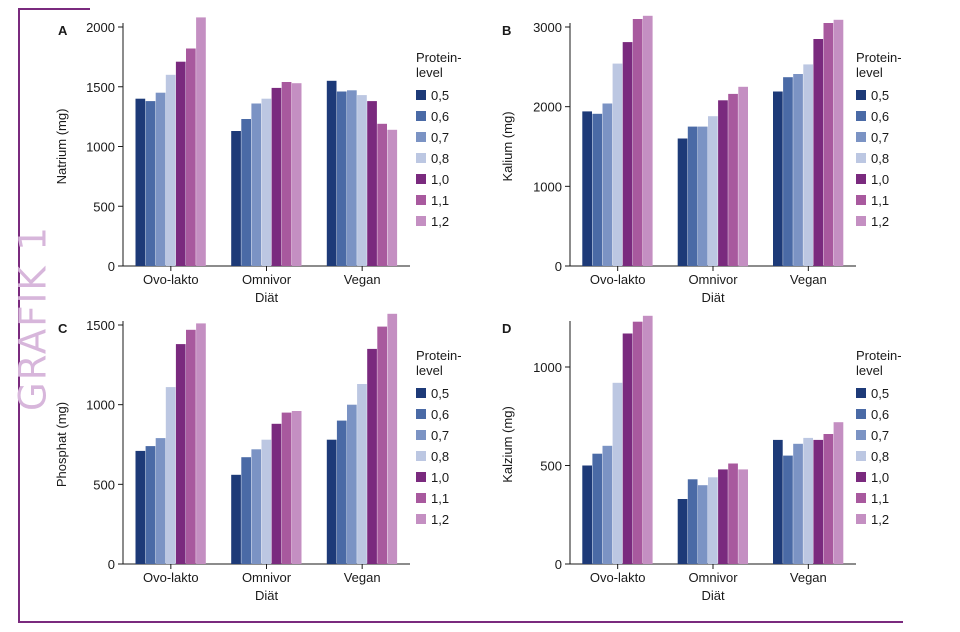  What do you see at coordinates (547, 27) in the screenshot?
I see `y-tick-label: 3000` at bounding box center [547, 27].